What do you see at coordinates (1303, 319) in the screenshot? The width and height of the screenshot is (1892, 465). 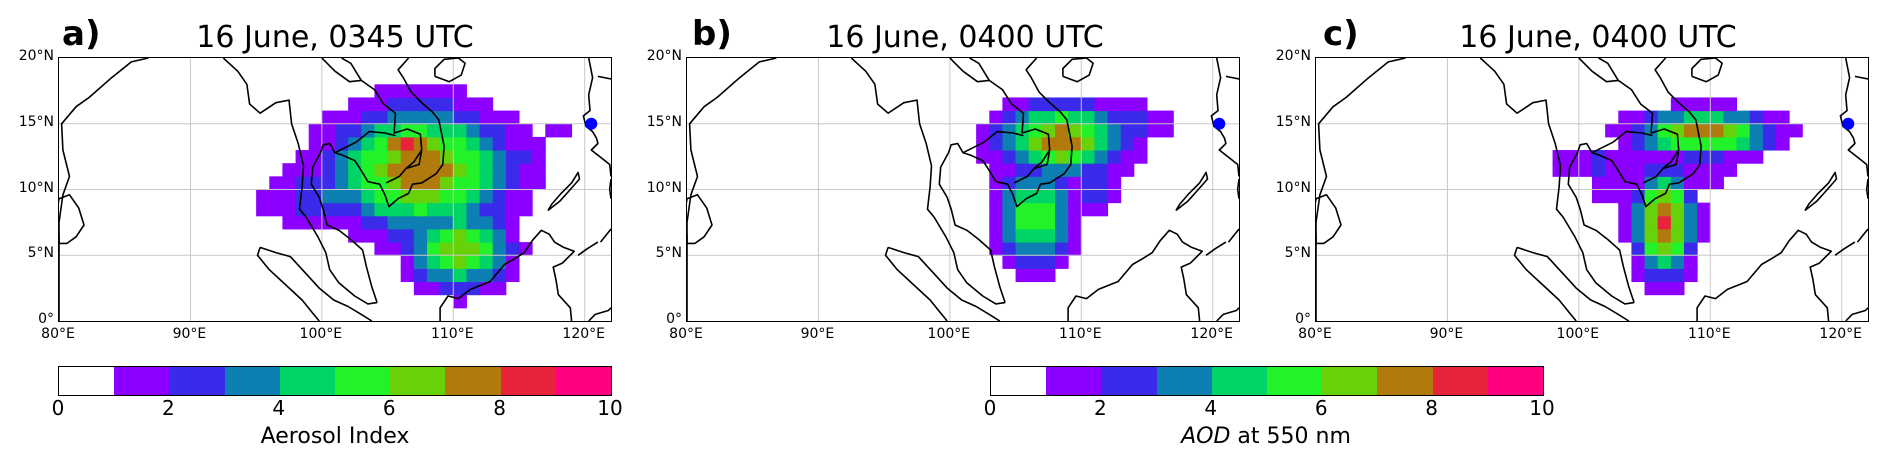 I see `lat-tick-label: 0°` at bounding box center [1303, 319].